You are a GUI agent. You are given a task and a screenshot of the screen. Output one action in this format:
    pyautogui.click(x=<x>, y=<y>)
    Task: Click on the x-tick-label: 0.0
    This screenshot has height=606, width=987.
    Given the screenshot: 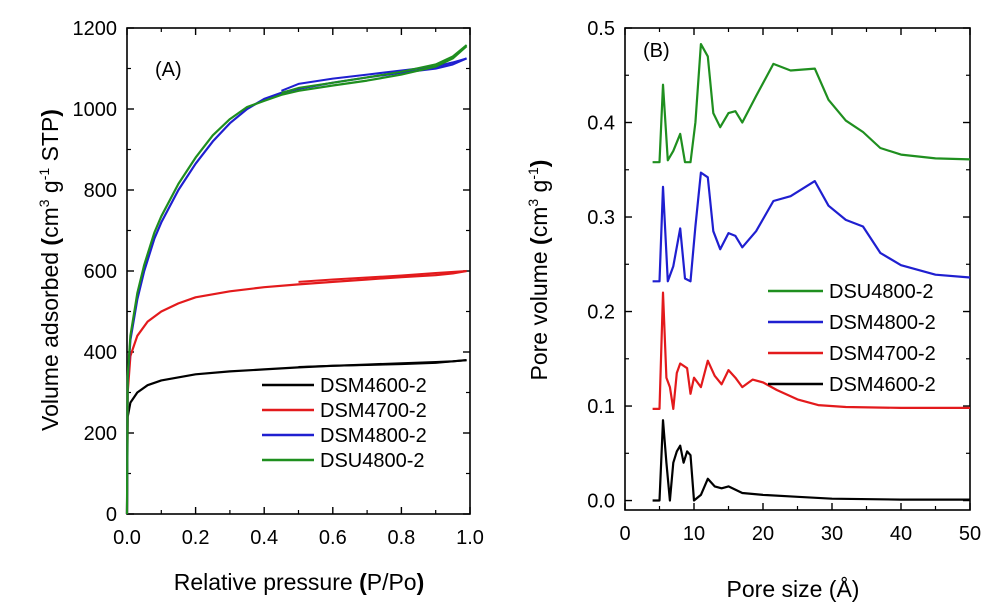 What is the action you would take?
    pyautogui.click(x=127, y=538)
    